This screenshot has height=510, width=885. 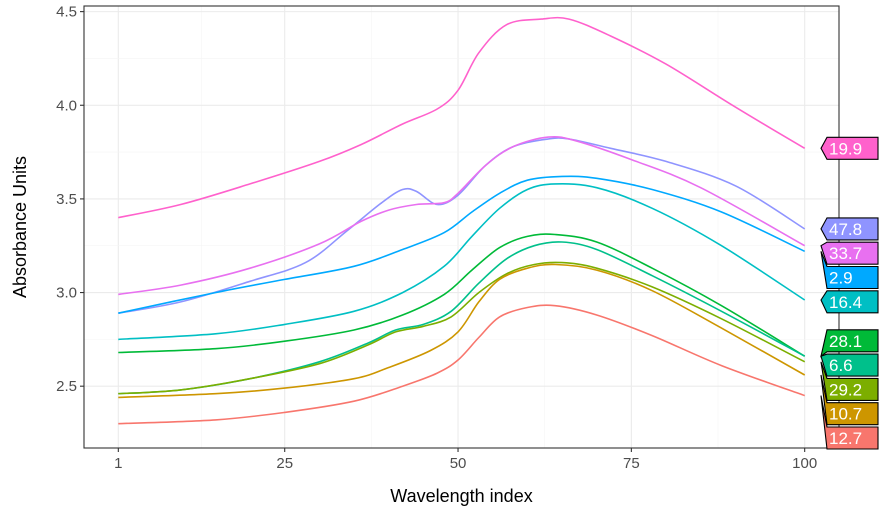 I want to click on y-tick-label: 4.0, so click(x=66, y=105).